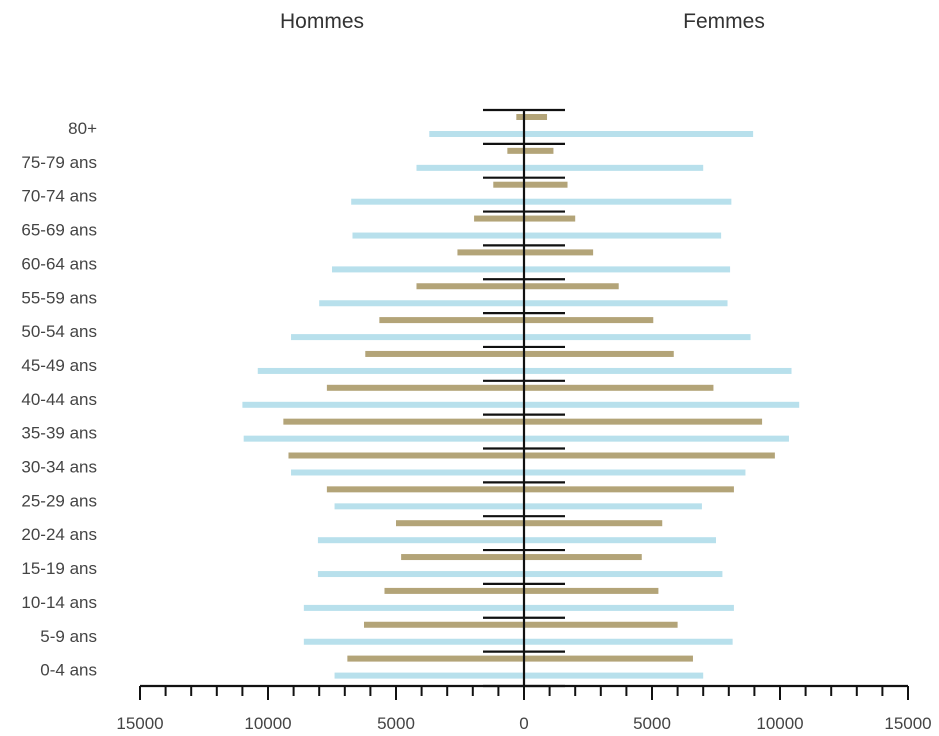 The image size is (939, 736). I want to click on bar-right-a-15-19-ans, so click(583, 557).